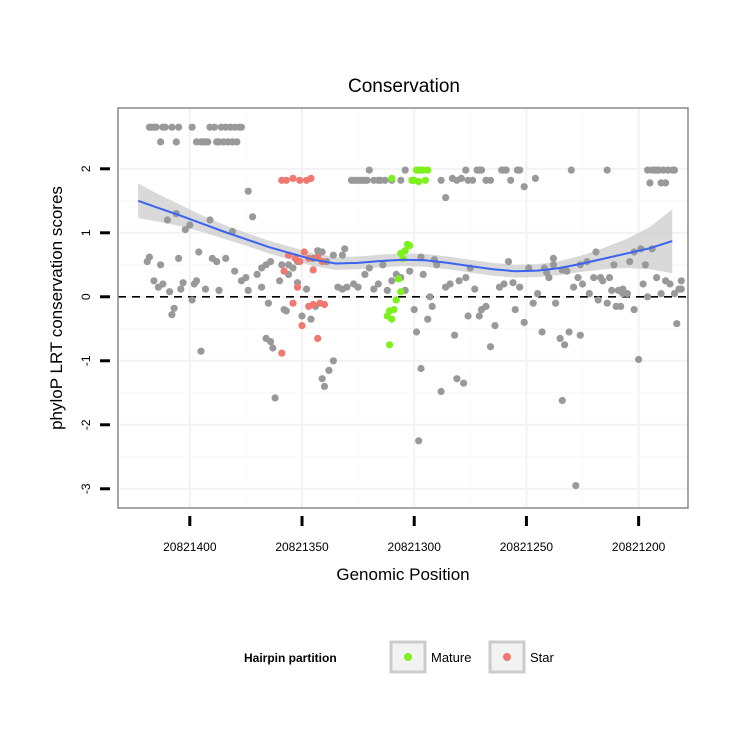 This screenshot has width=750, height=750. What do you see at coordinates (451, 657) in the screenshot?
I see `legend-label-mature: Mature` at bounding box center [451, 657].